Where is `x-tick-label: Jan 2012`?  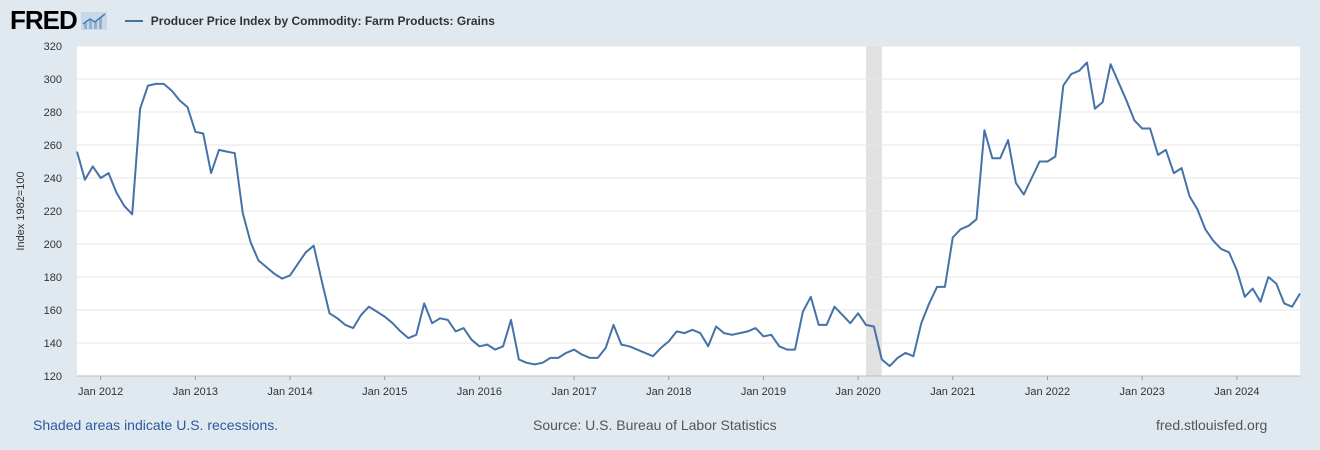 x-tick-label: Jan 2012 is located at coordinates (100, 392).